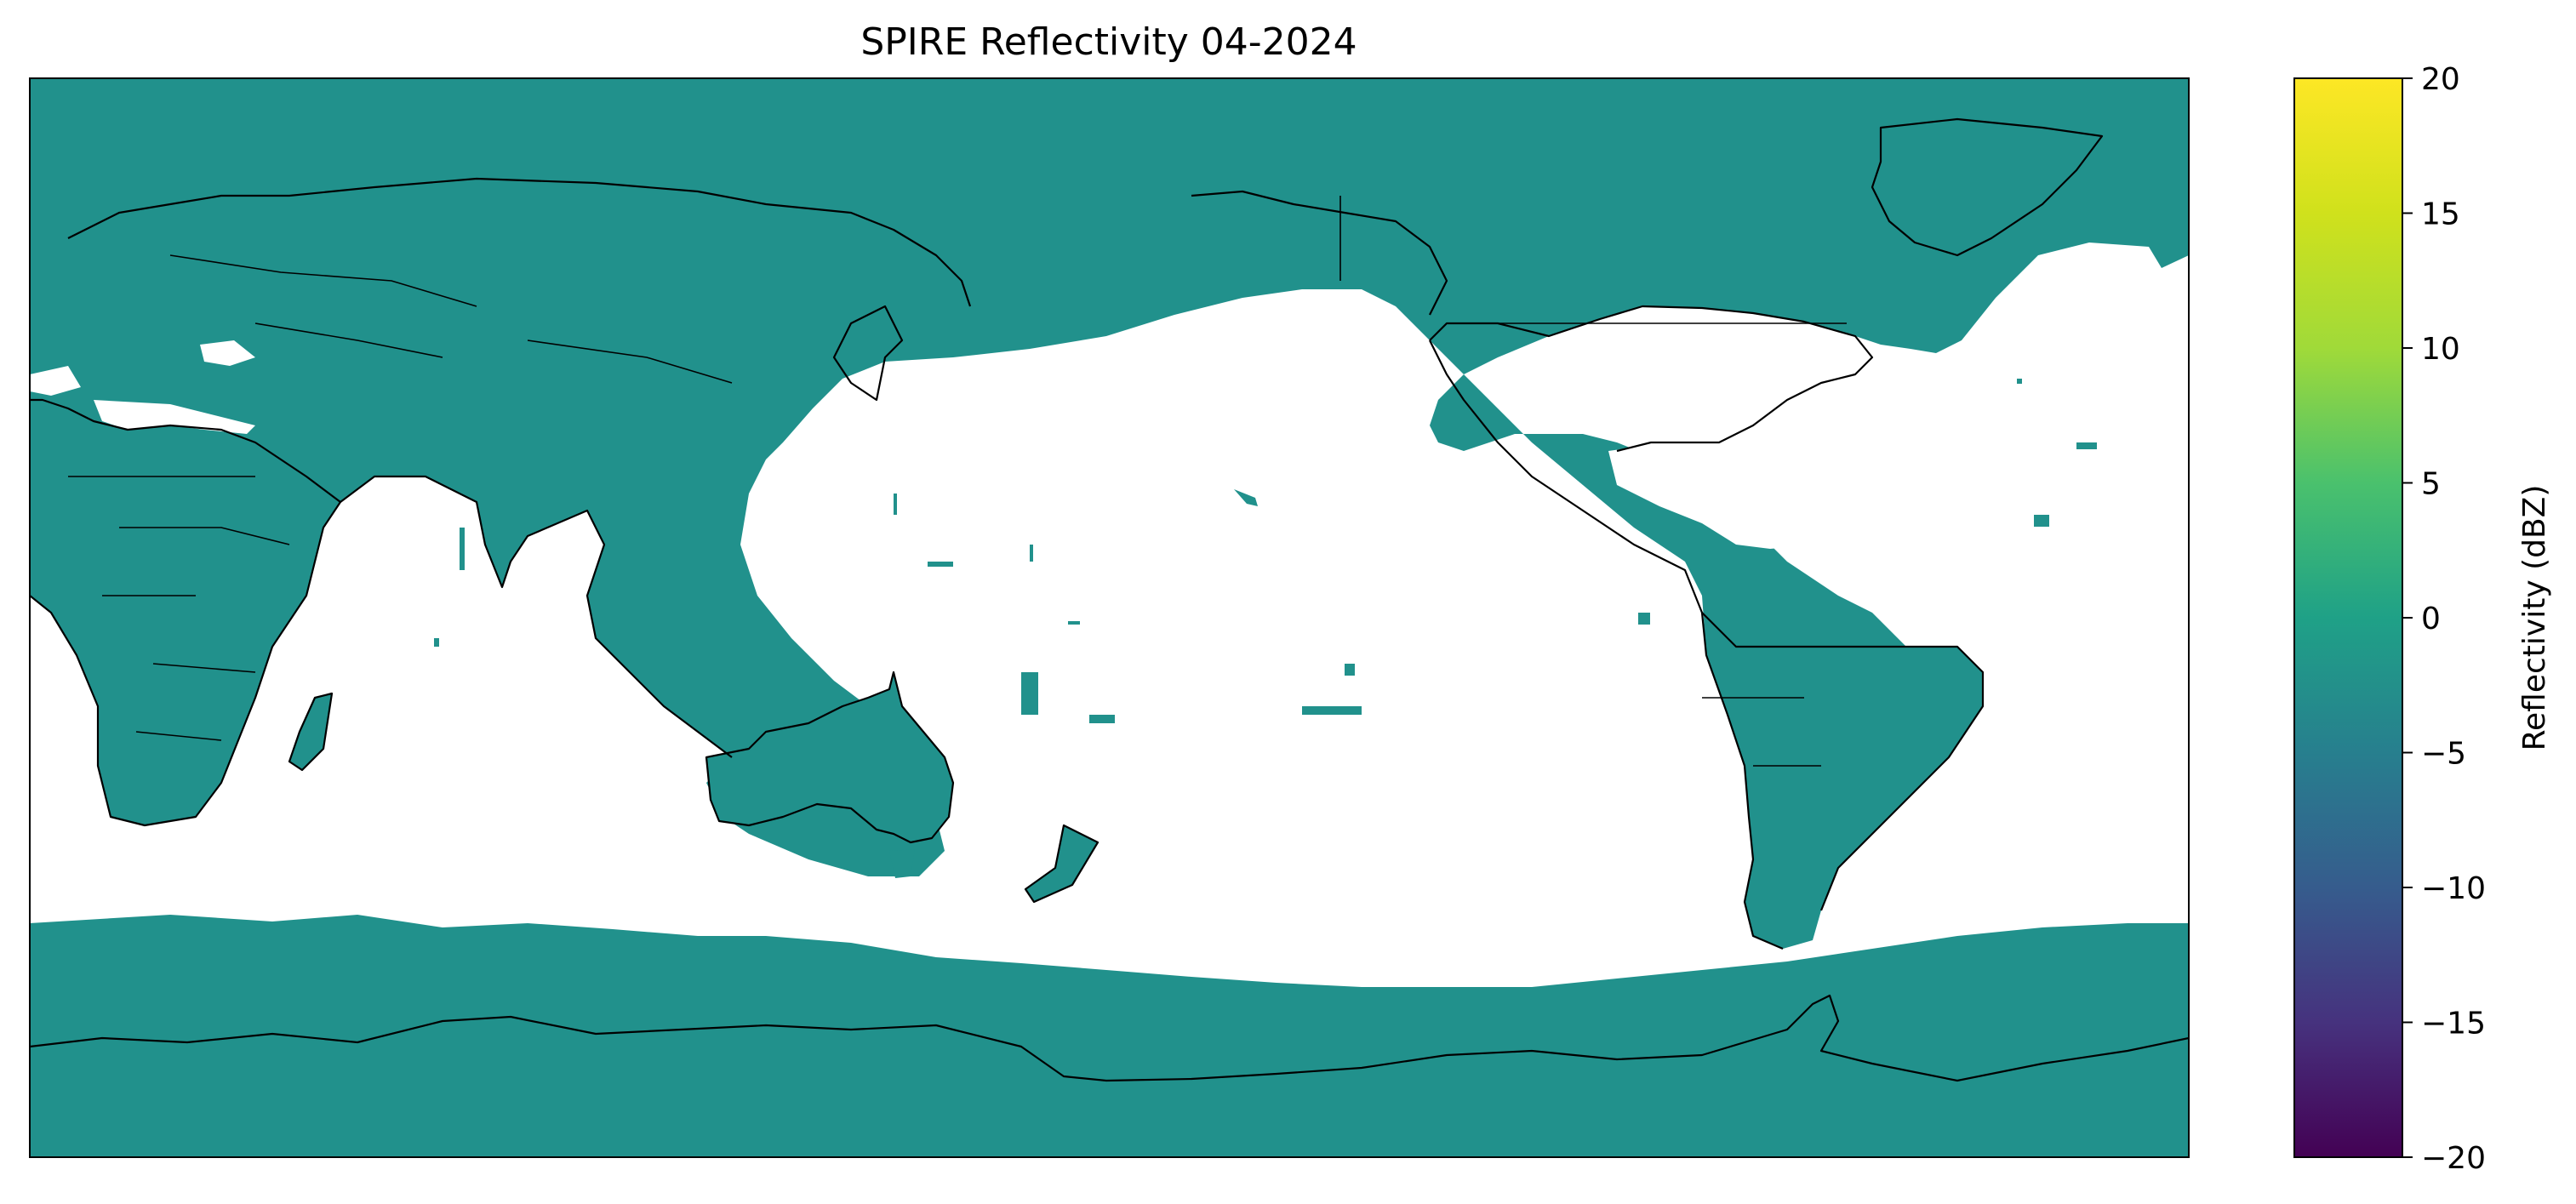 The height and width of the screenshot is (1204, 2576). Describe the element at coordinates (829, 757) in the screenshot. I see `australia-coverage` at that location.